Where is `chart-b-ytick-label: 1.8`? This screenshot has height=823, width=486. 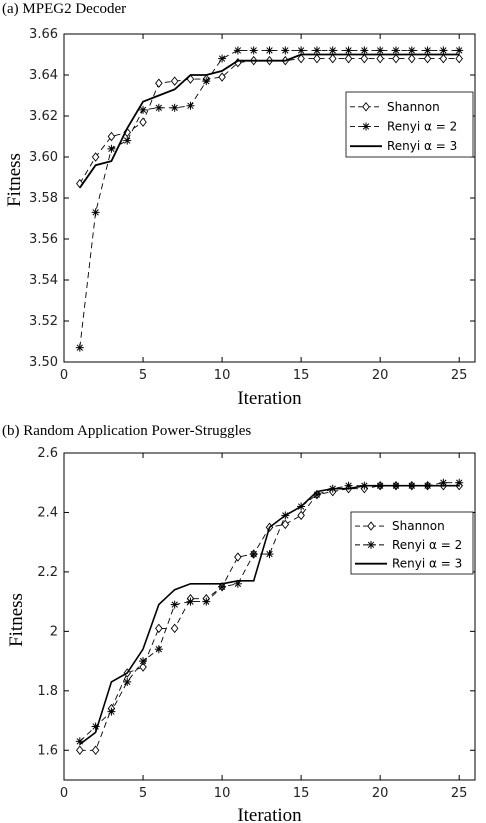
chart-b-ytick-label: 1.8 is located at coordinates (47, 691).